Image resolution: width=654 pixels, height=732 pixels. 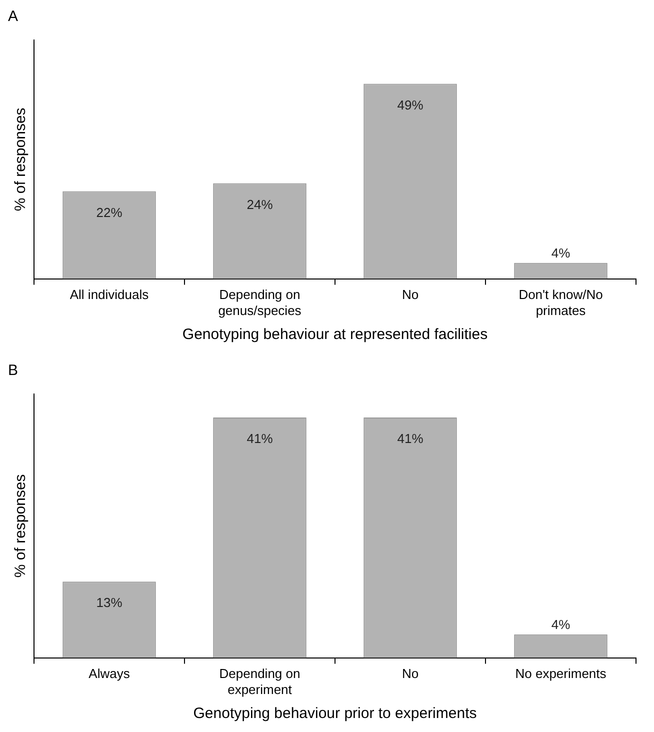 What do you see at coordinates (110, 294) in the screenshot?
I see `x-tick-label: All individuals` at bounding box center [110, 294].